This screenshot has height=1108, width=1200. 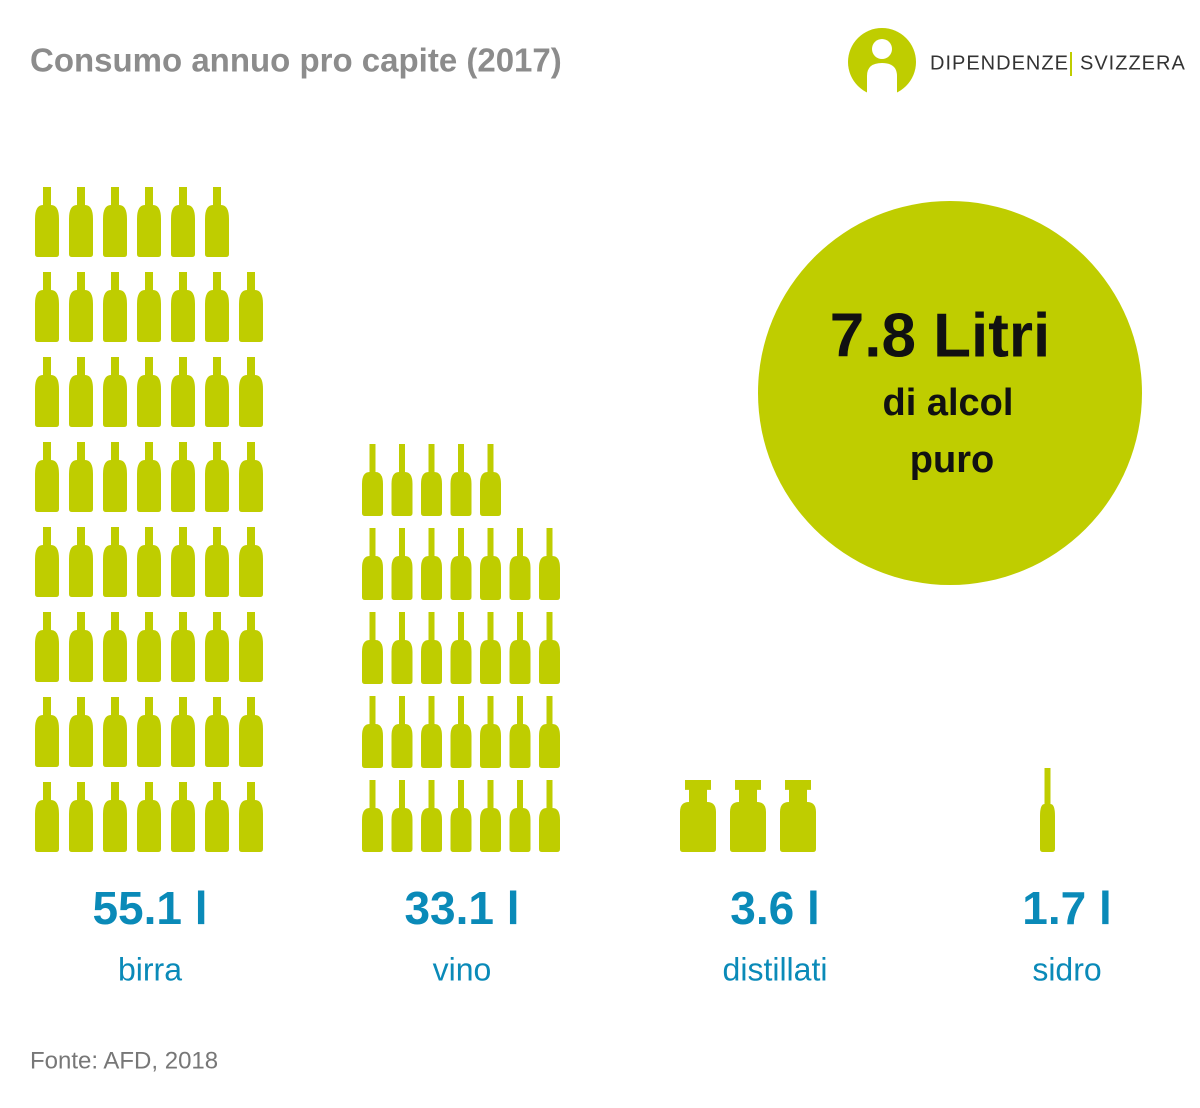 What do you see at coordinates (124, 1060) in the screenshot?
I see `source: Fonte: AFD, 2018` at bounding box center [124, 1060].